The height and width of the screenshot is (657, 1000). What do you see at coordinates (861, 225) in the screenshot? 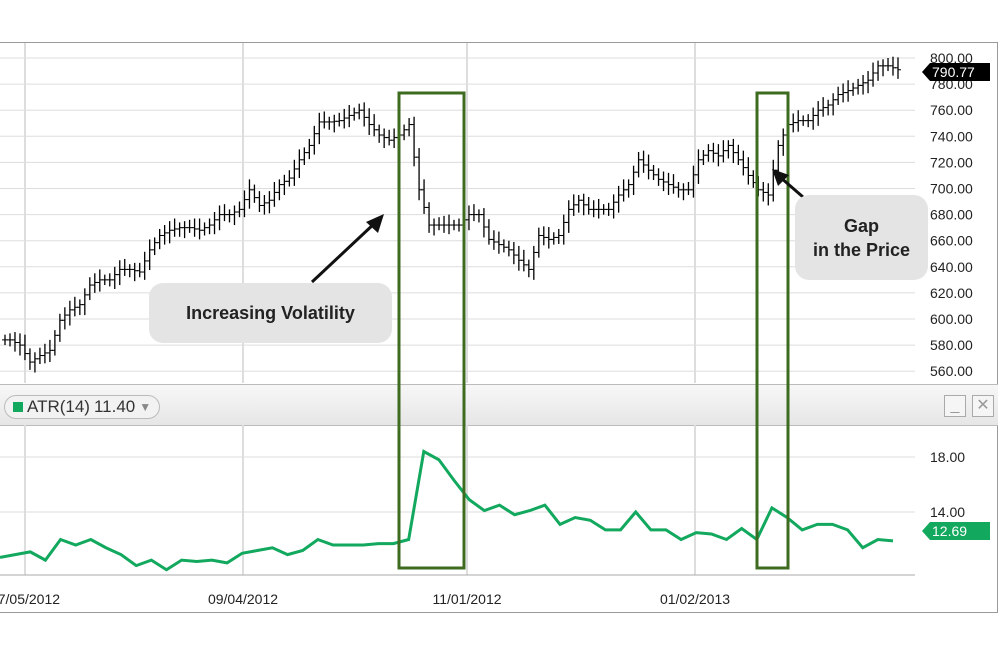
I see `callout-text: Gap` at bounding box center [861, 225].